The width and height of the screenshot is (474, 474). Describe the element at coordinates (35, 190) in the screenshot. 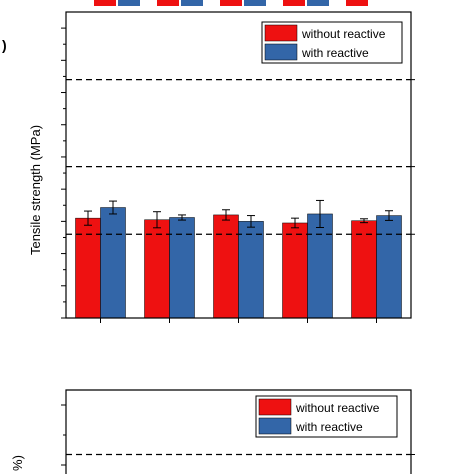

I see `y-axis-label: Tensile strength (MPa)` at that location.